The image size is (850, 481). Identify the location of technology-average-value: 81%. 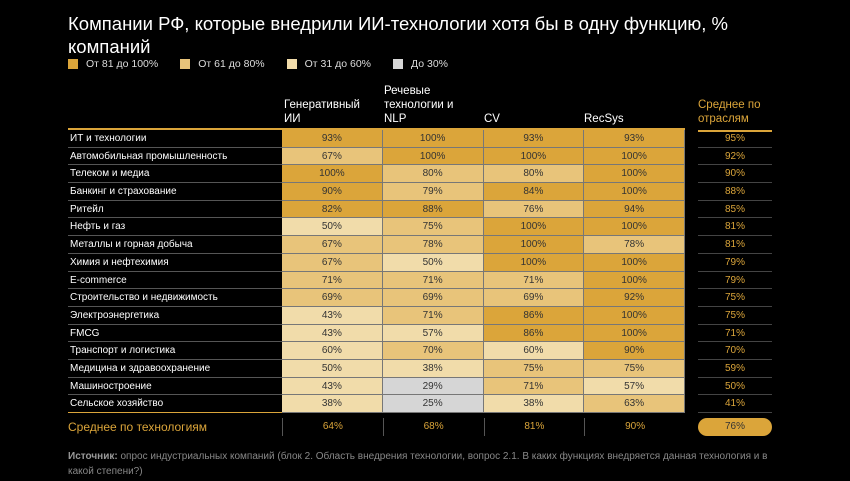
(534, 427).